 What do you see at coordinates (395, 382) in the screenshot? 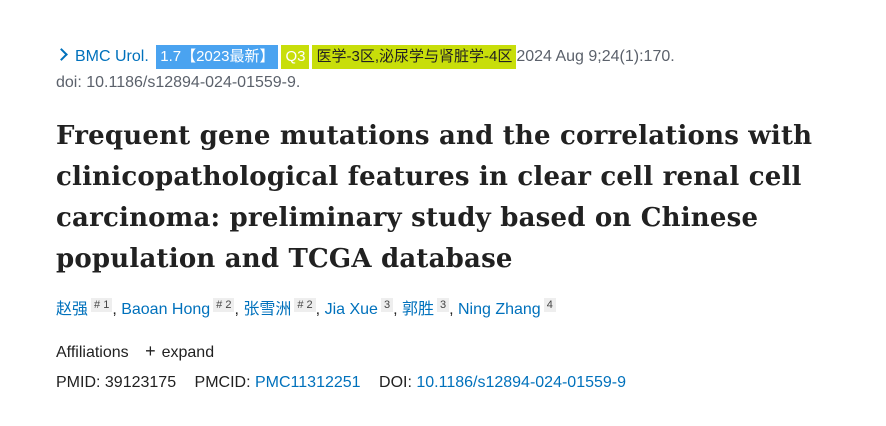
I see `doi-label: DOI:` at bounding box center [395, 382].